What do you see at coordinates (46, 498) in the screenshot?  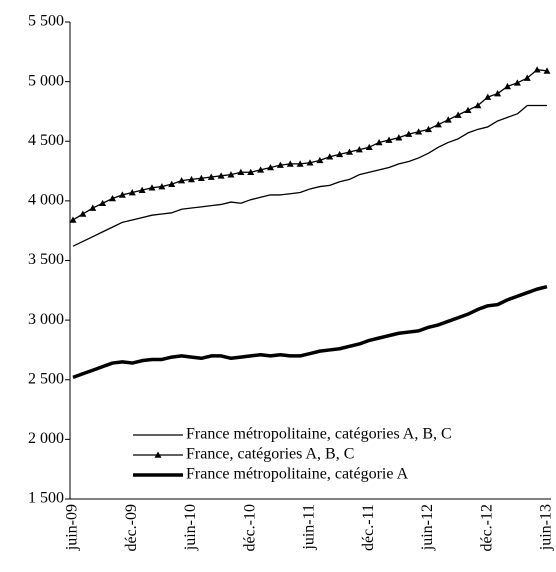 I see `y-tick-label: 1 500` at bounding box center [46, 498].